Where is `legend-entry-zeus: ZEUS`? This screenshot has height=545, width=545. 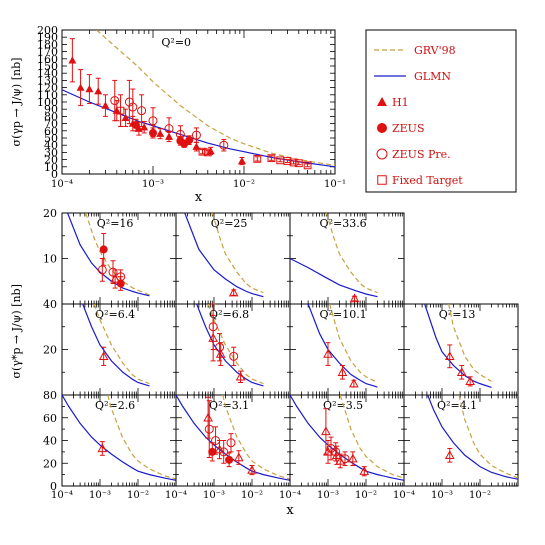
legend-entry-zeus: ZEUS is located at coordinates (400, 128).